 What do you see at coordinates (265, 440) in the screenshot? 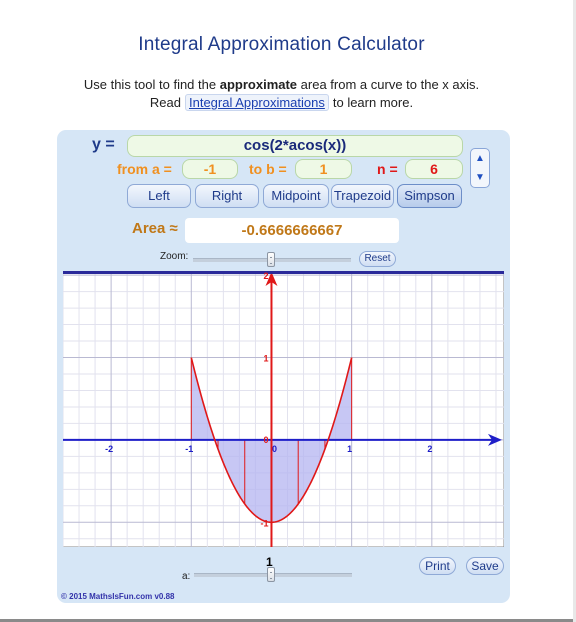
I see `y-tick-label: 0` at bounding box center [265, 440].